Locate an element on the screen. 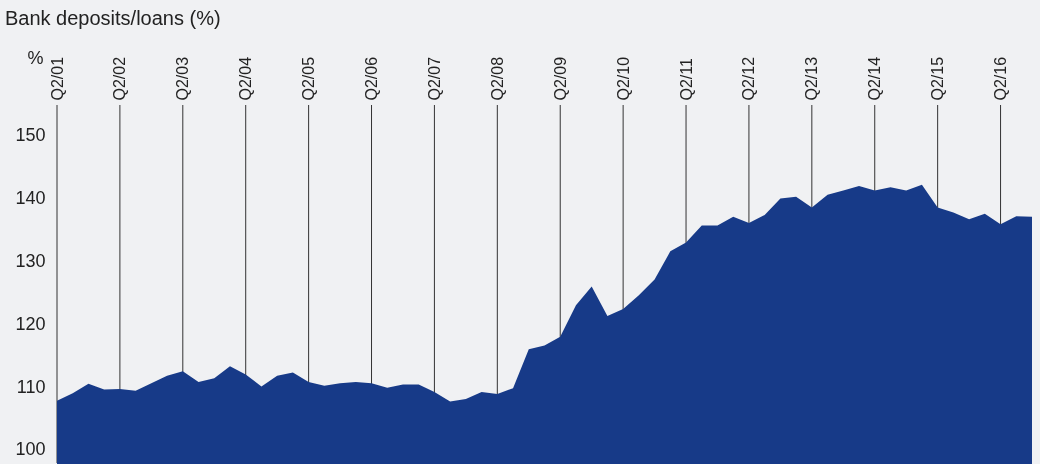  x-tick-label: Q2/13 is located at coordinates (812, 78).